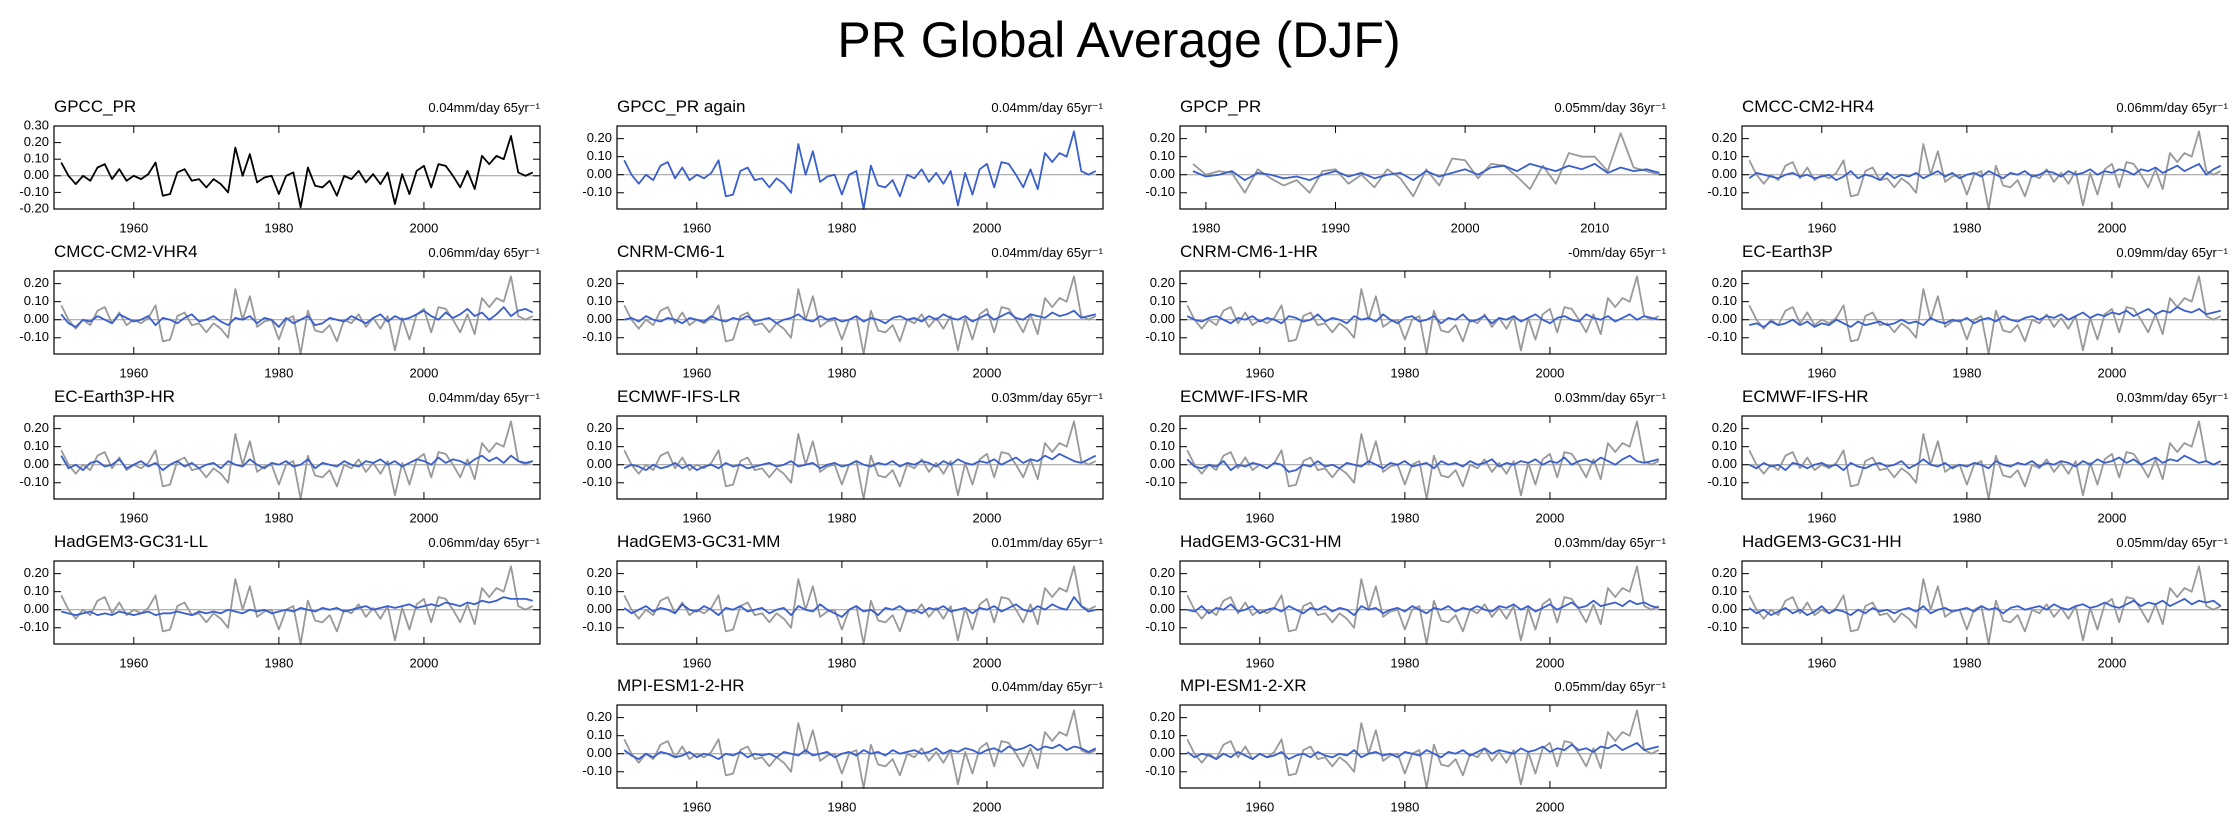 This screenshot has width=2239, height=820. Describe the element at coordinates (1594, 227) in the screenshot. I see `x-tick-label: 2010` at that location.